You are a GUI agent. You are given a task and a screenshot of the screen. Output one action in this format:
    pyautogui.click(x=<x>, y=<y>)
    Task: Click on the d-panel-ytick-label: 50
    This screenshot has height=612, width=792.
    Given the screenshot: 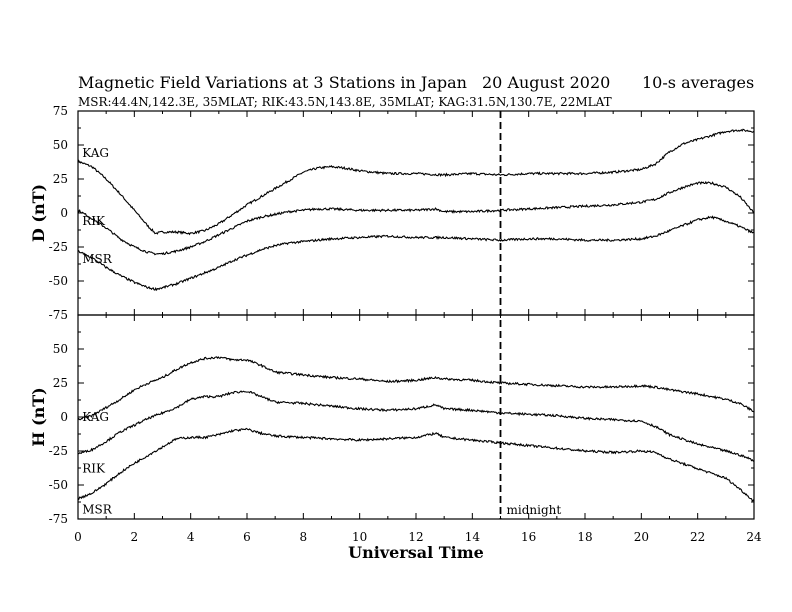 What is the action you would take?
    pyautogui.click(x=60, y=145)
    